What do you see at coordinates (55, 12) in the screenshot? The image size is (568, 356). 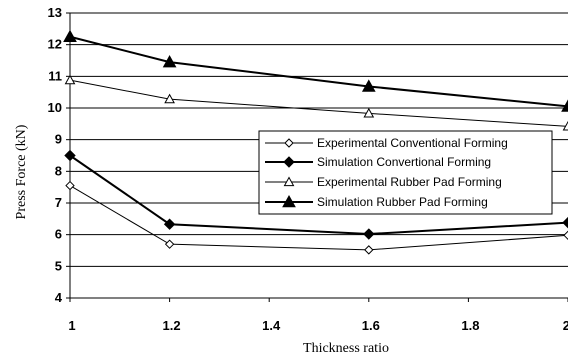 I see `y-tick-label-13: 13` at bounding box center [55, 12].